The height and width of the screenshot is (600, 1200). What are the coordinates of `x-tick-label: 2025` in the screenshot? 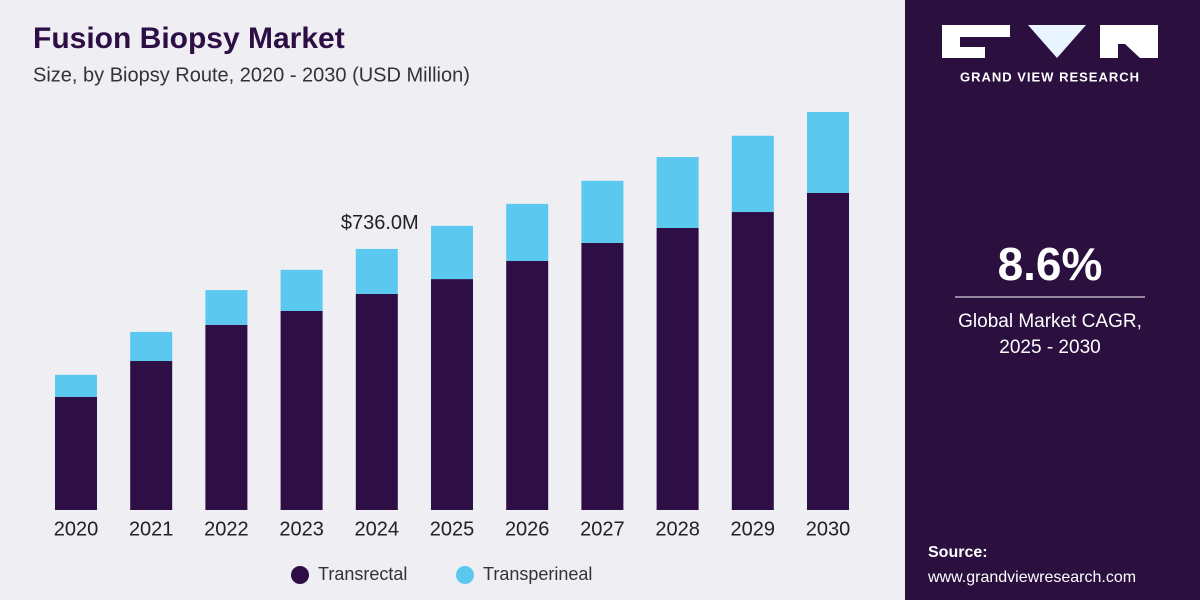 It's located at (452, 529).